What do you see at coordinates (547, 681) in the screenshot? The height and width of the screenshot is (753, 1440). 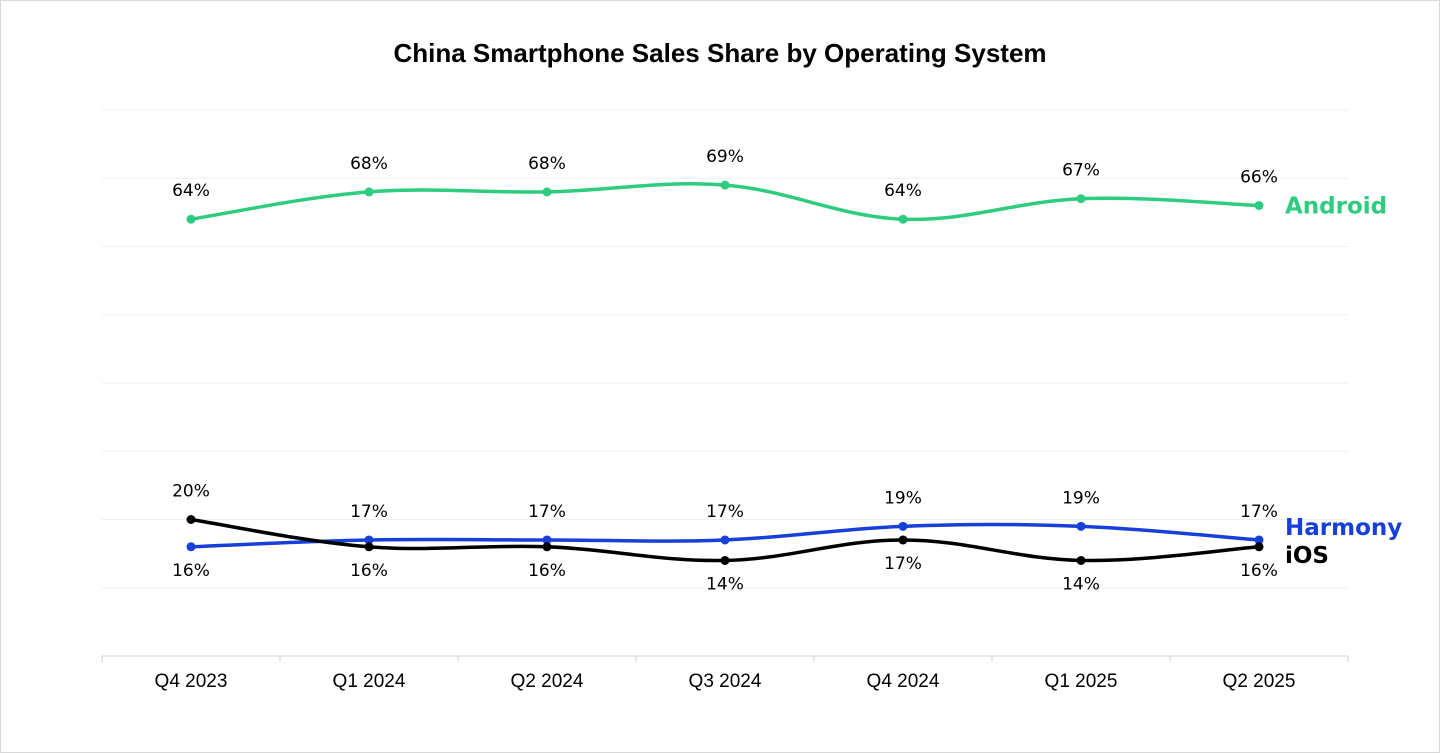 I see `x-tick-label: Q2 2024` at bounding box center [547, 681].